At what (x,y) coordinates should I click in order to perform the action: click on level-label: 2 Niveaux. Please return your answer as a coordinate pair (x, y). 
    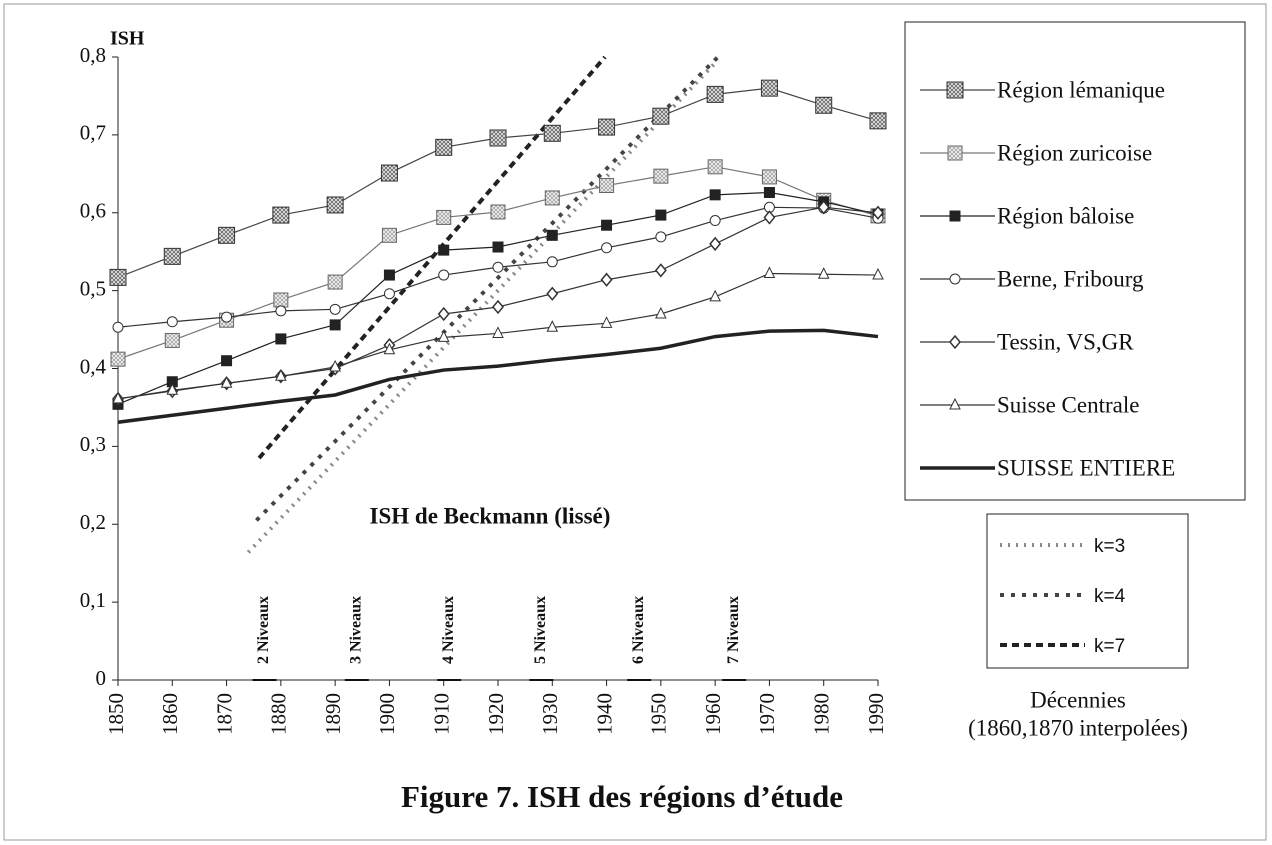
    Looking at the image, I should click on (263, 630).